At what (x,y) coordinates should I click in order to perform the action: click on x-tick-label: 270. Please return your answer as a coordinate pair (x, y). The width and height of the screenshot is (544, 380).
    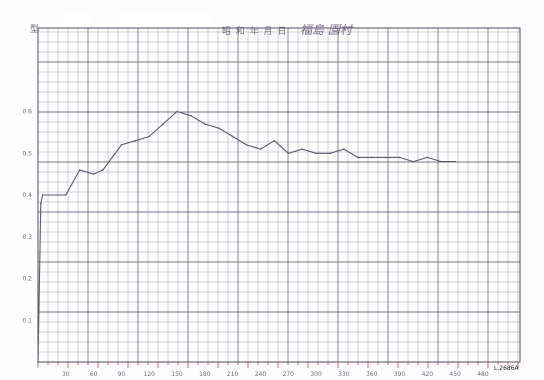
    Looking at the image, I should click on (289, 374).